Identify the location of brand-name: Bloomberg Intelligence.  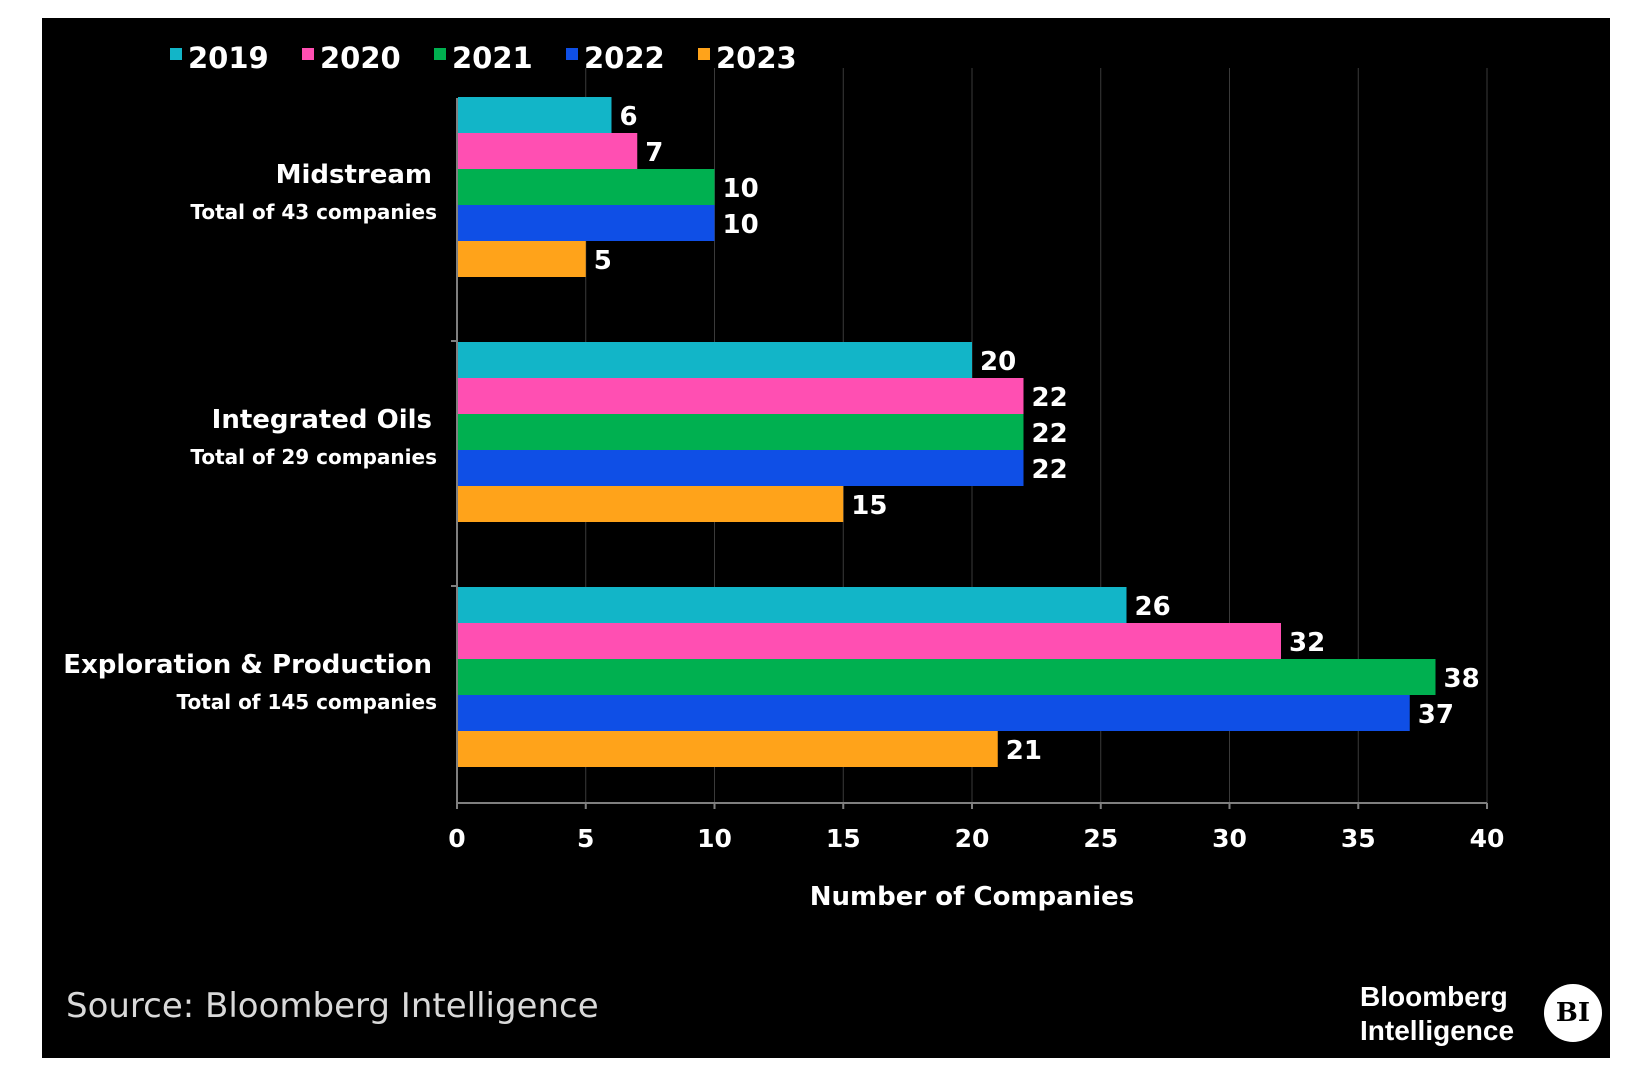
(1437, 1013).